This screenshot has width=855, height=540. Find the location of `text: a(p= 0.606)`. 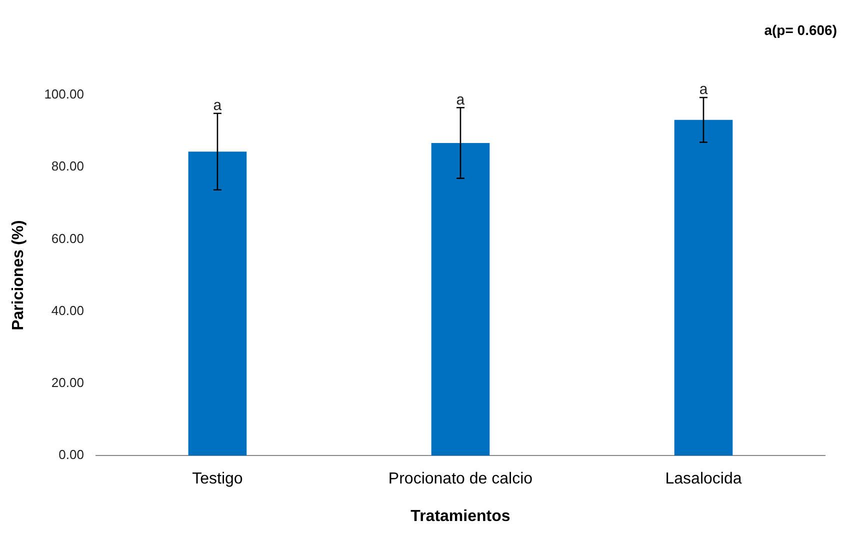

text: a(p= 0.606) is located at coordinates (800, 30).